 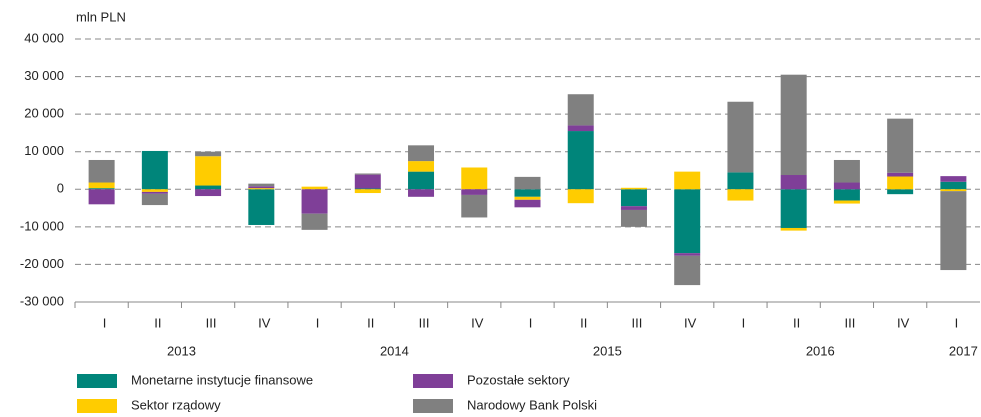 I want to click on y-tick-label: 20 000, so click(x=44, y=113).